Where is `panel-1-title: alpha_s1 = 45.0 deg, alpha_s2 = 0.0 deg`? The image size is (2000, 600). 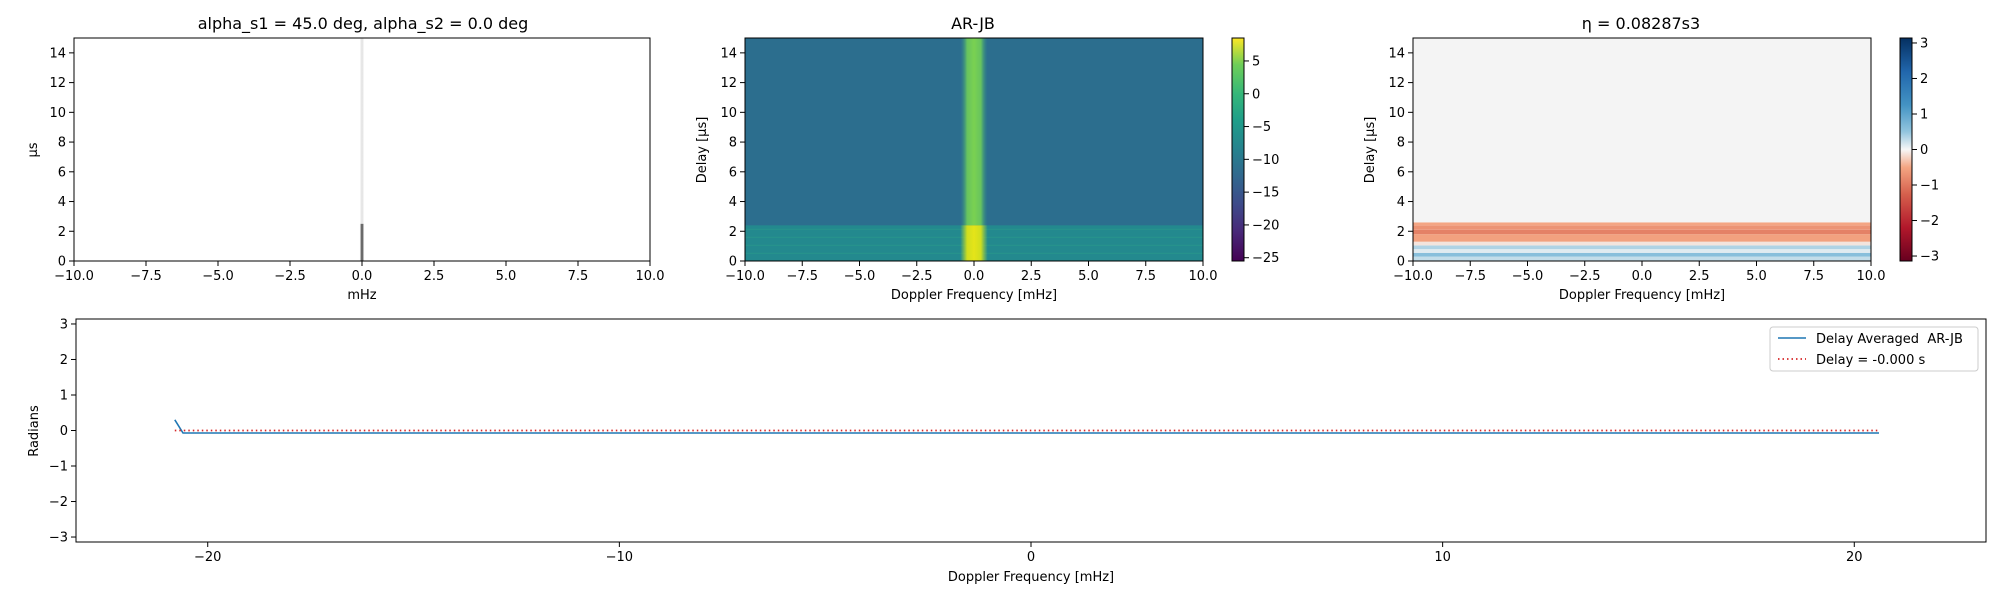 panel-1-title: alpha_s1 = 45.0 deg, alpha_s2 = 0.0 deg is located at coordinates (363, 24).